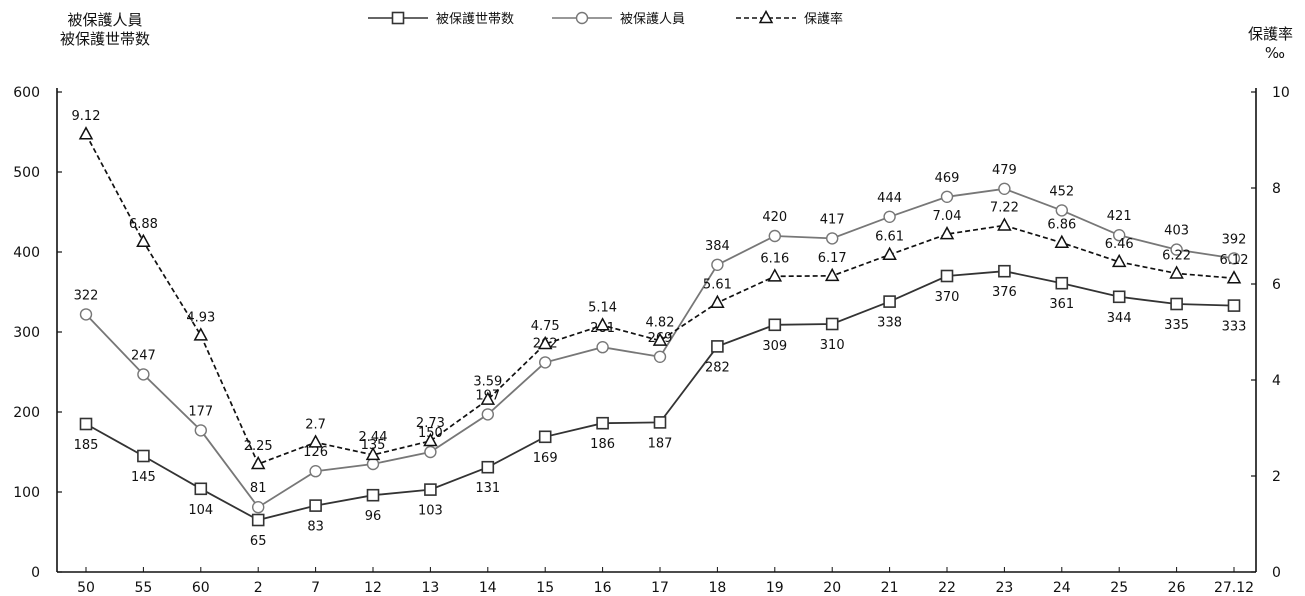 Image resolution: width=1305 pixels, height=596 pixels. I want to click on data-label: 335, so click(1176, 325).